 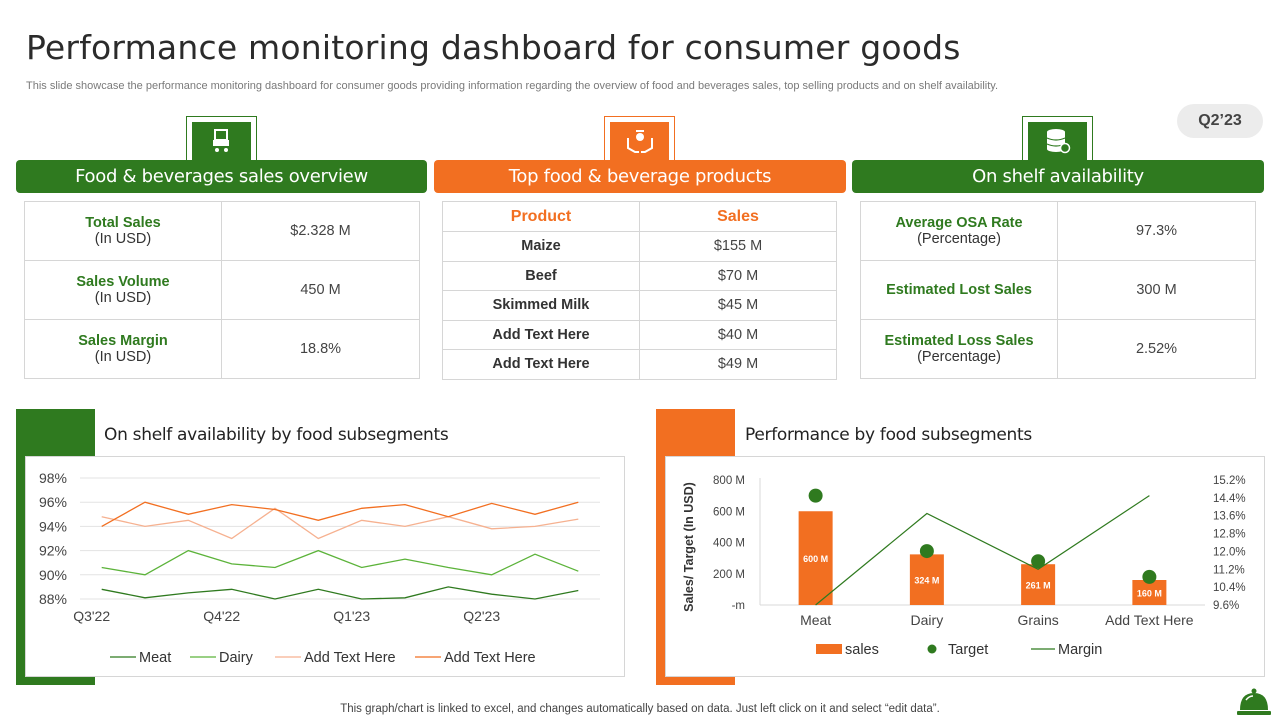 I want to click on legend-label: Meat, so click(x=155, y=658).